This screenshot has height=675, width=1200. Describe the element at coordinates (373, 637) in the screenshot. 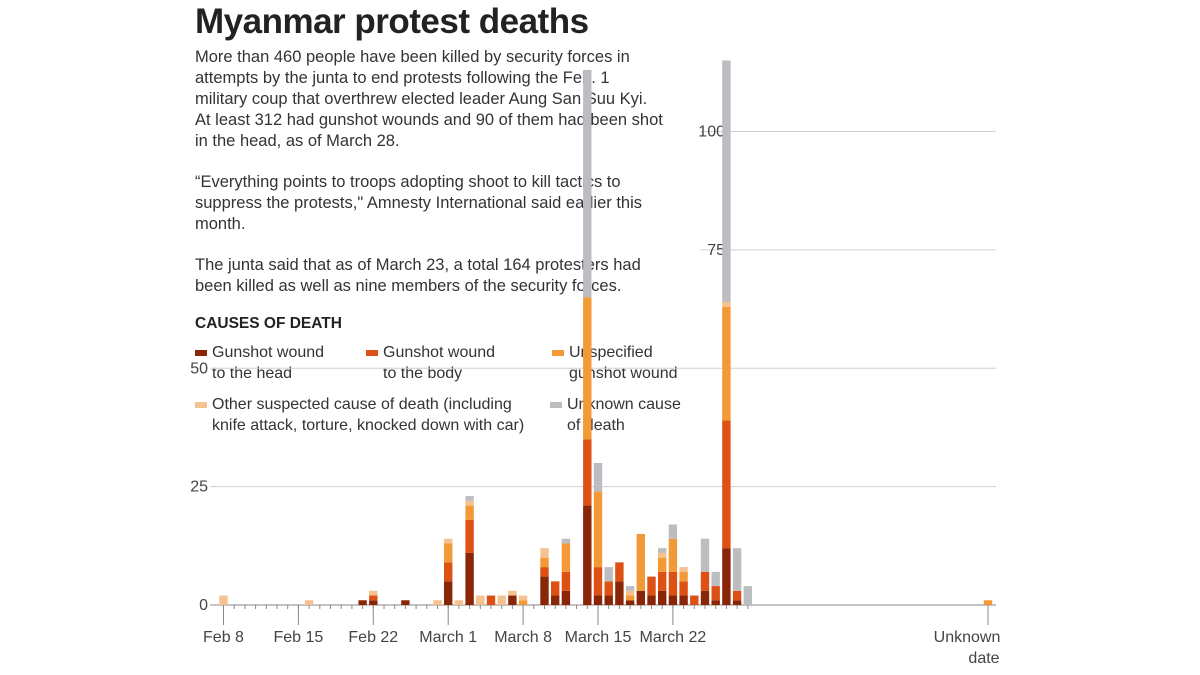

I see `x-tick-label: Feb 22` at that location.